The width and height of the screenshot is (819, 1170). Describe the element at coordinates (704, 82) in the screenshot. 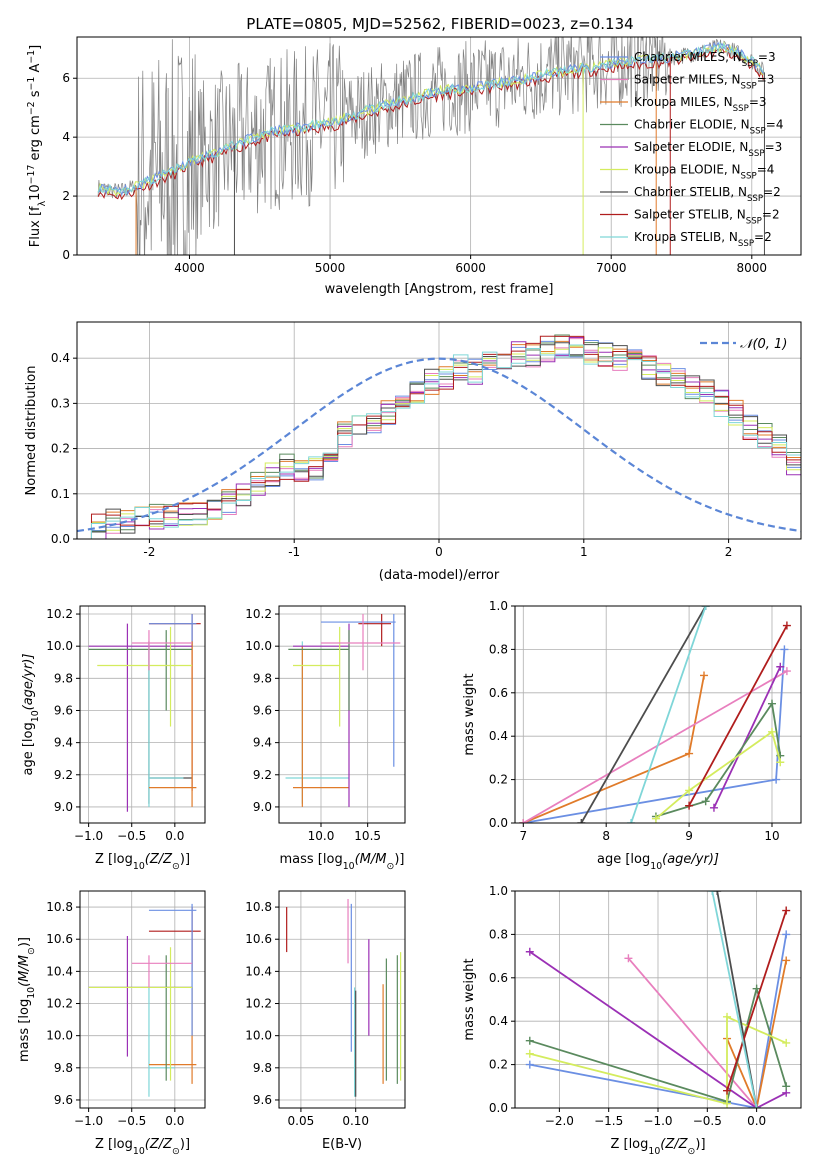

I see `legend-entry: Salpeter MILES, NSSP=3` at that location.